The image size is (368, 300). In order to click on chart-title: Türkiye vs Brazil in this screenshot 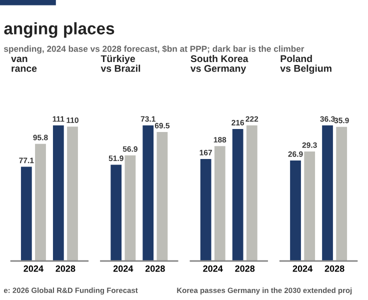, I will do `click(120, 63)`.